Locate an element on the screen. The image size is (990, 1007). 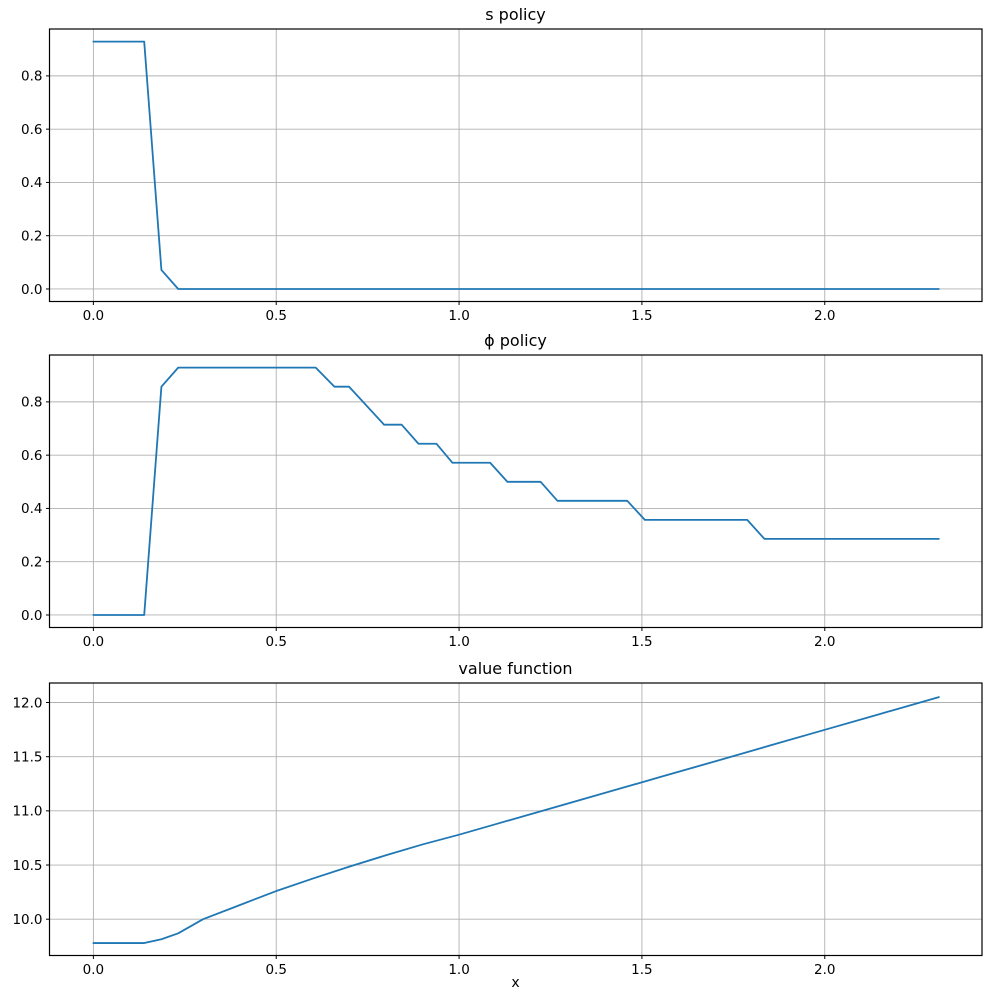
y-tick-label: 10.0 is located at coordinates (27, 920).